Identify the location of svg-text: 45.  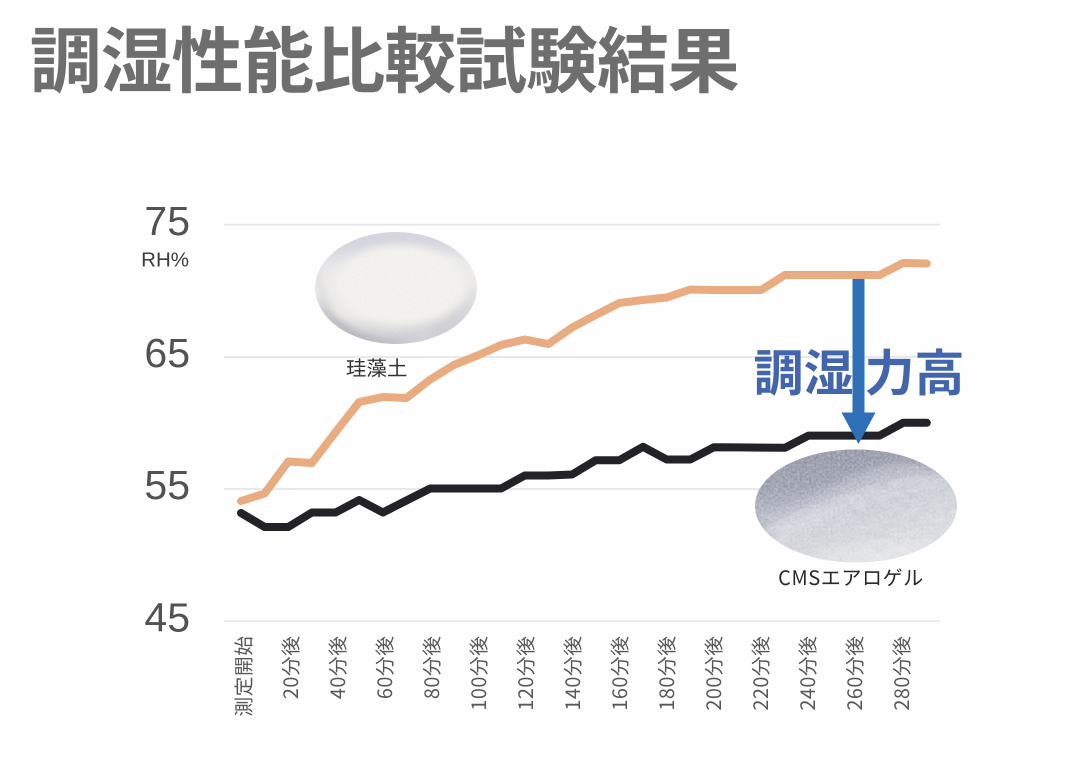
(167, 617).